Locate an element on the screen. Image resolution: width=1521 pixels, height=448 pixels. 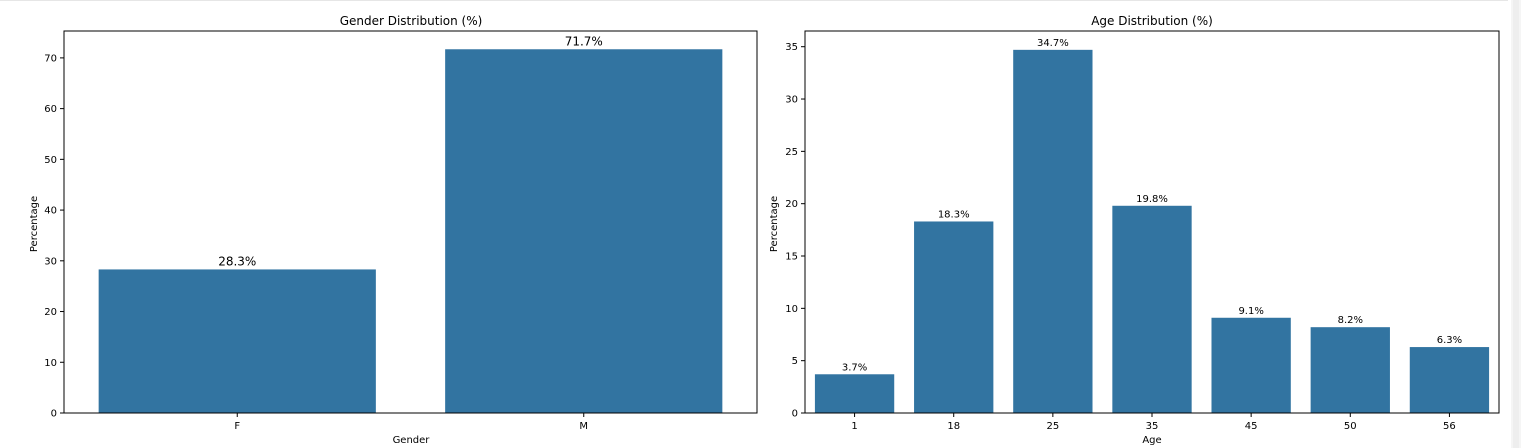
chart-title: Gender Distribution (%) is located at coordinates (411, 21).